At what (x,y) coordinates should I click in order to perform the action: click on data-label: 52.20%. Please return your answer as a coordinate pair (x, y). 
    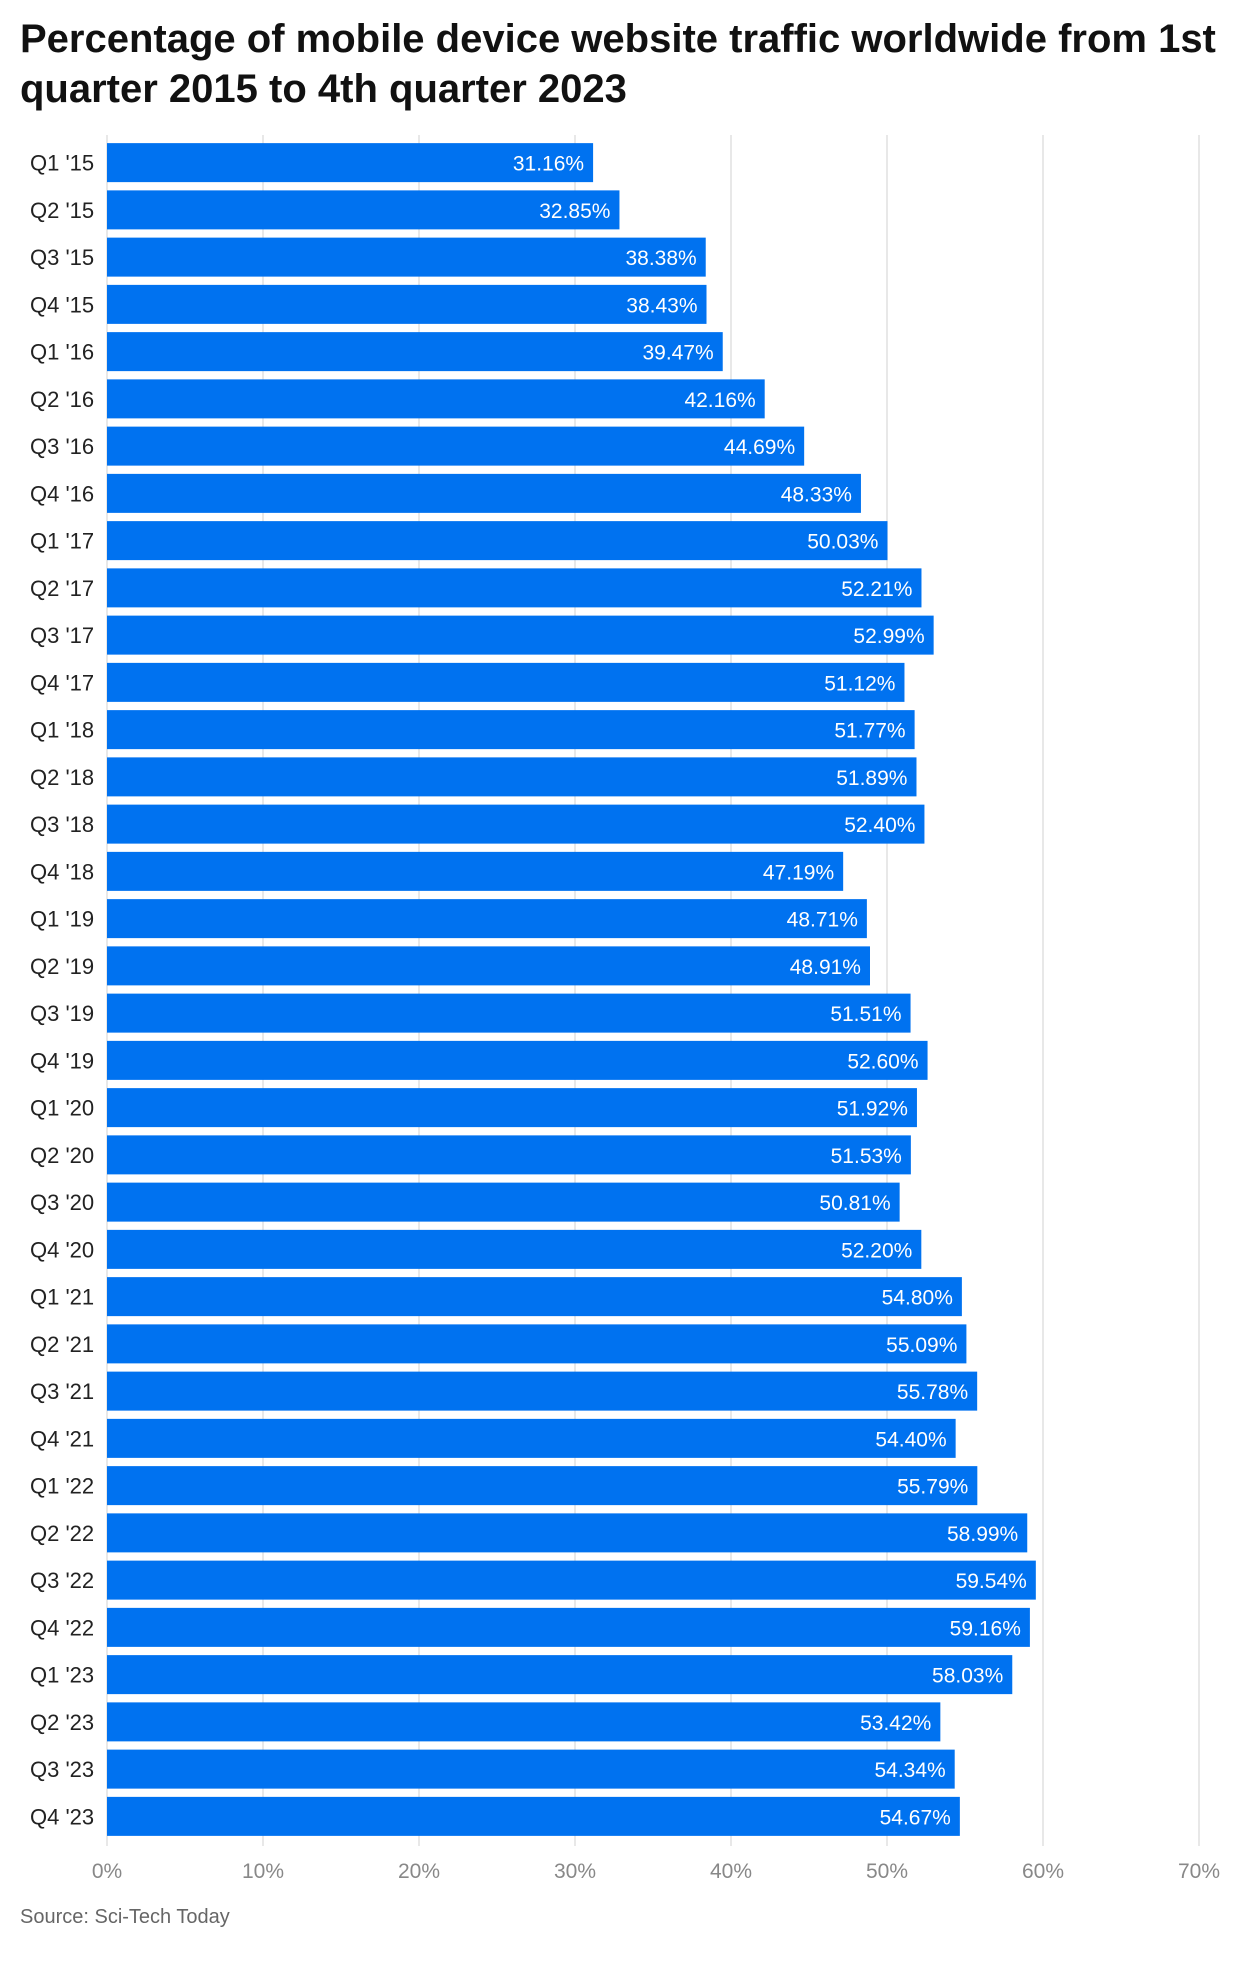
    Looking at the image, I should click on (876, 1250).